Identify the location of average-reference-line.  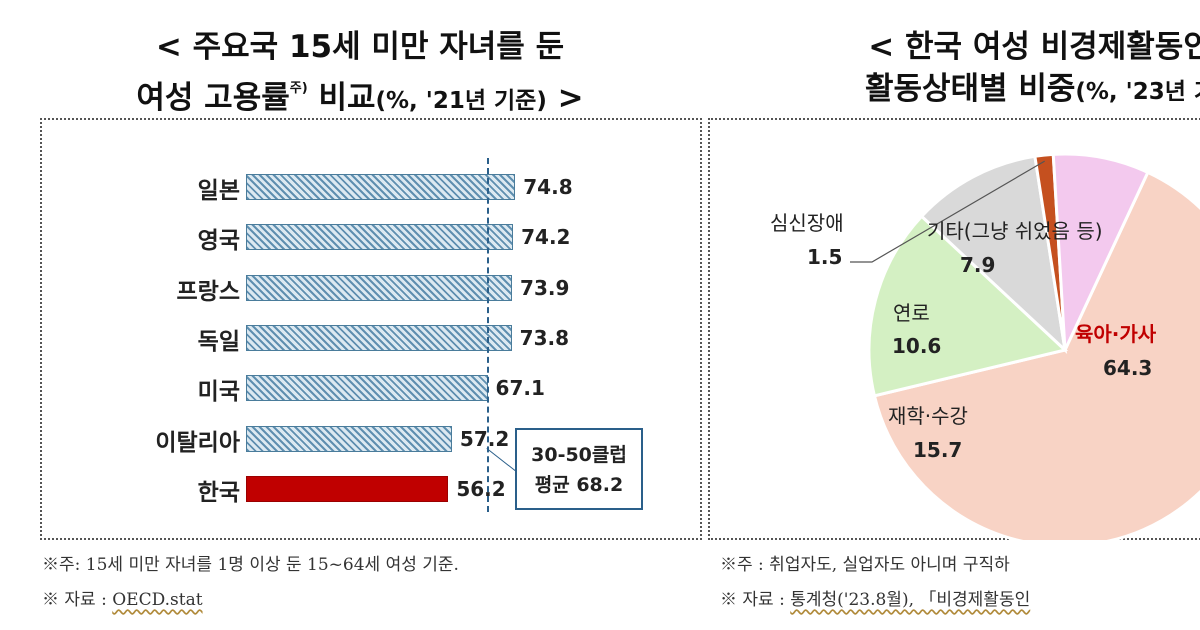
(488, 335).